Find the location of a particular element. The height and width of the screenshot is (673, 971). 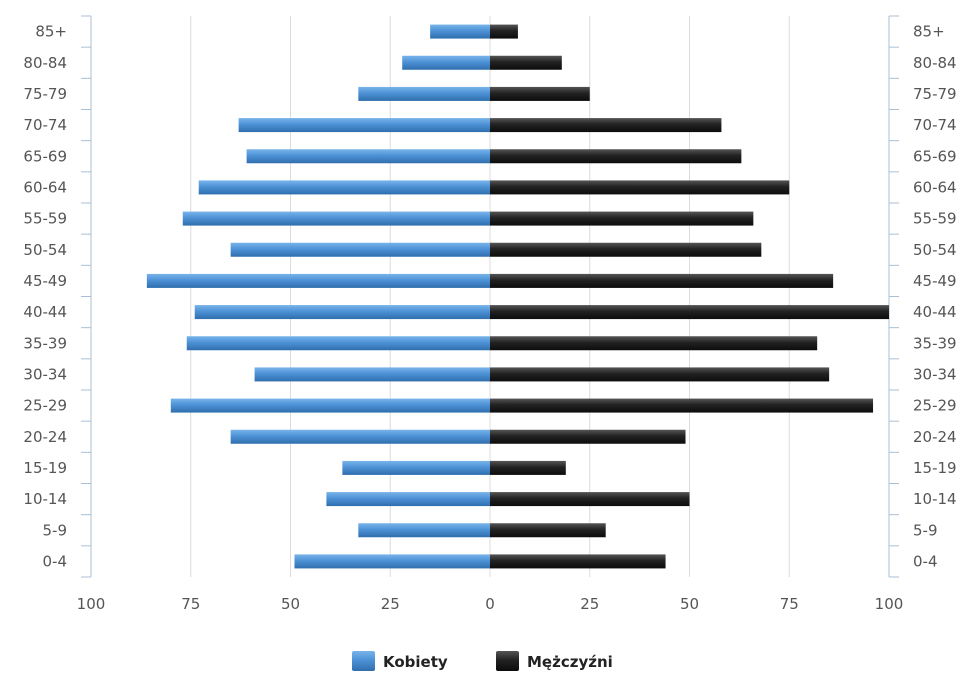

legend-label: Kobiety is located at coordinates (415, 662).